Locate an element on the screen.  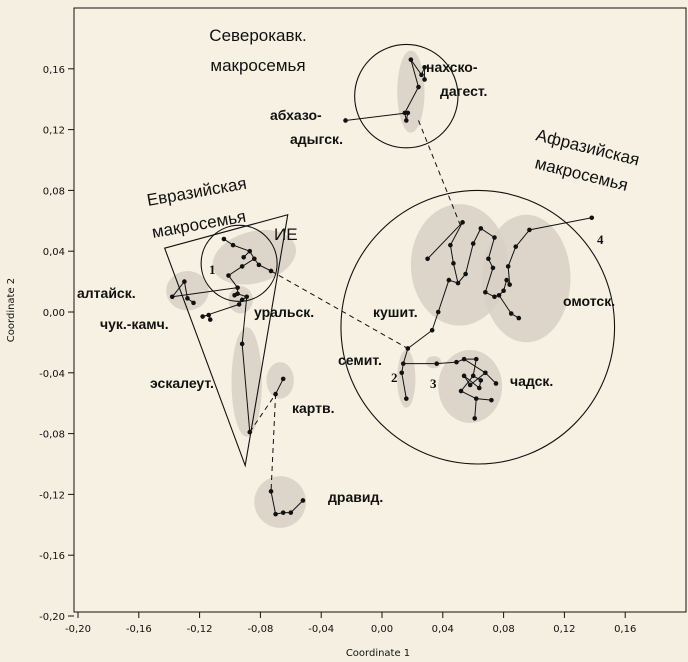
family-label: картв. is located at coordinates (313, 408).